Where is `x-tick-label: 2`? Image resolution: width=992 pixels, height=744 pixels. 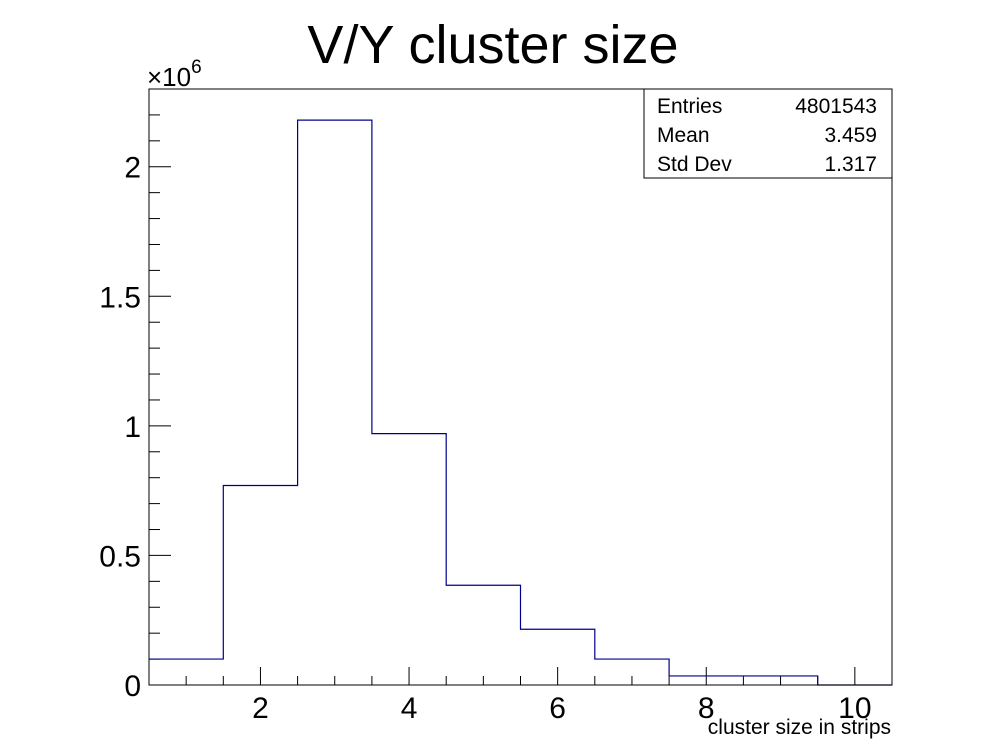 x-tick-label: 2 is located at coordinates (260, 708).